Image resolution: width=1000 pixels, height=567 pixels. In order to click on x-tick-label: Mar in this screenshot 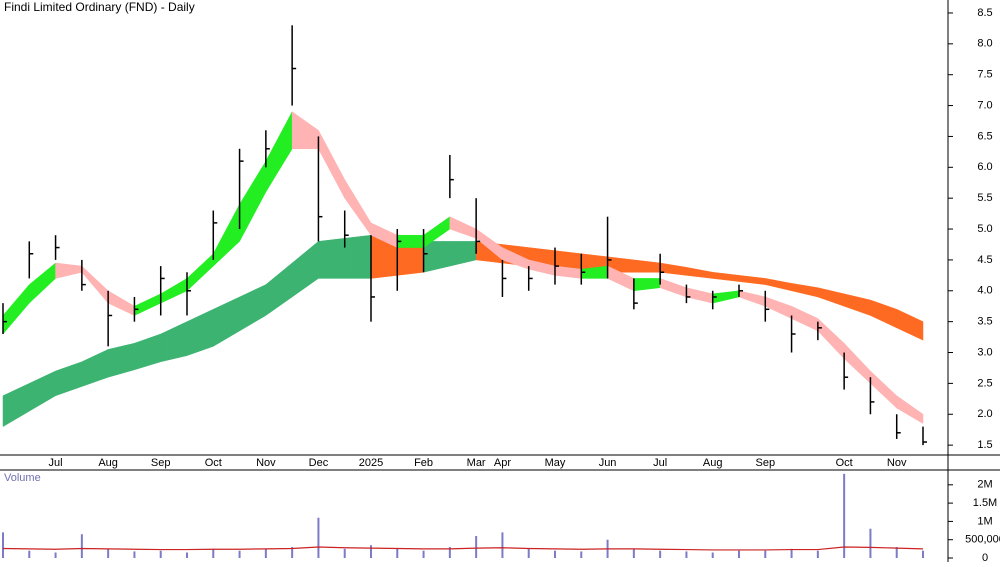, I will do `click(476, 463)`.